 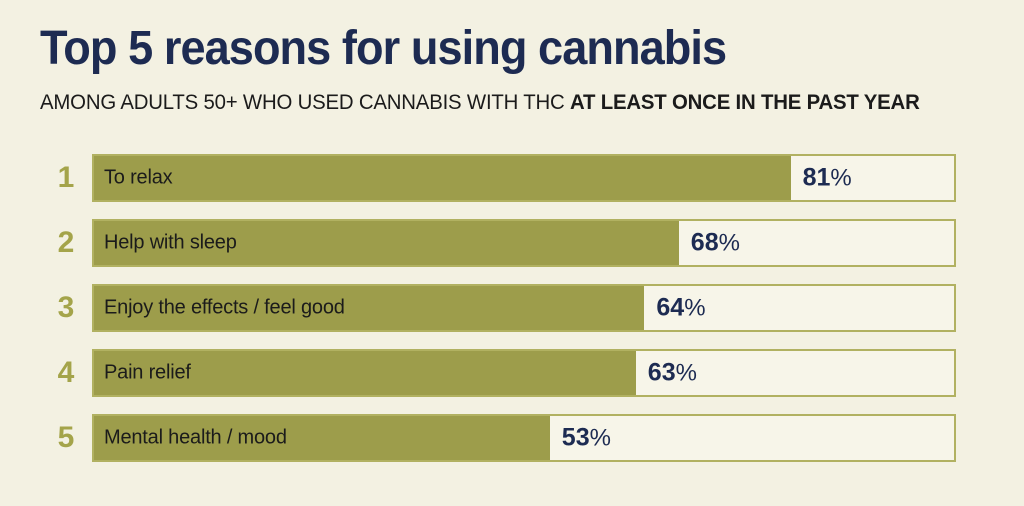 What do you see at coordinates (670, 307) in the screenshot?
I see `bar-value-number: 64` at bounding box center [670, 307].